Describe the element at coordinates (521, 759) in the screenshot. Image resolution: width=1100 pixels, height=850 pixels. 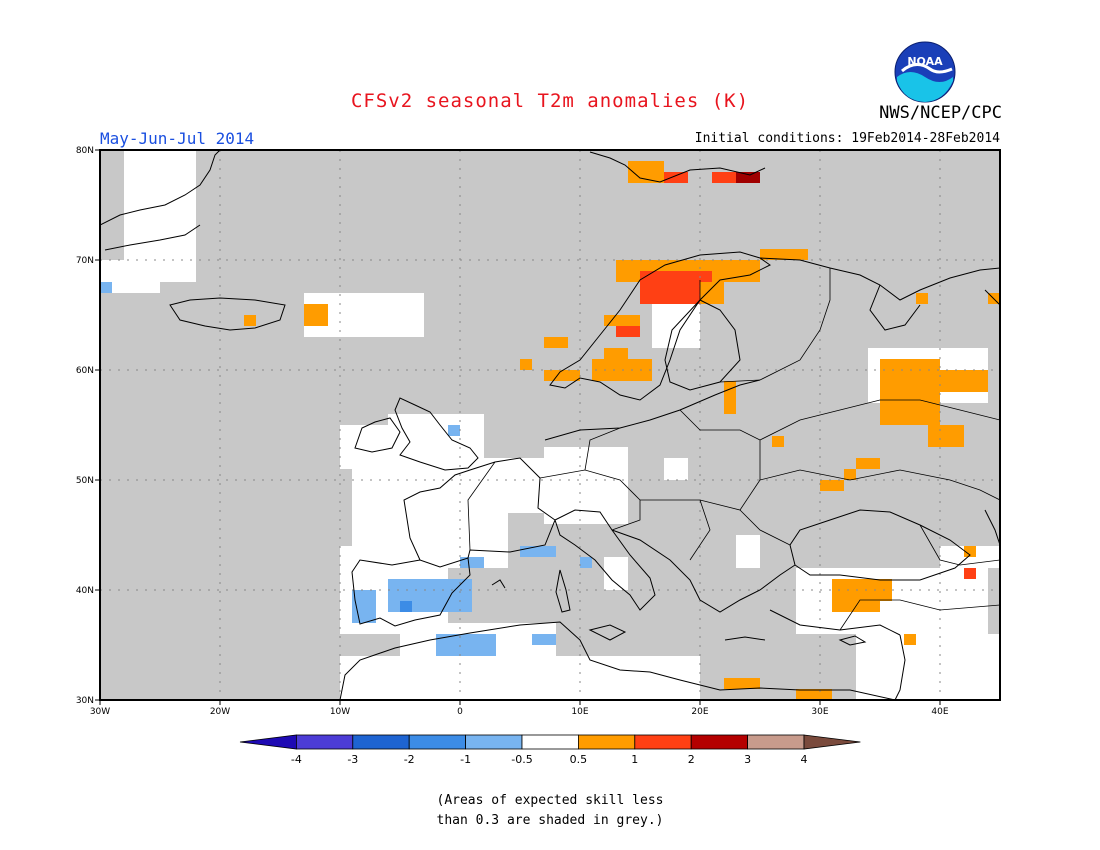
I see `colorbar-label: -0.5` at that location.